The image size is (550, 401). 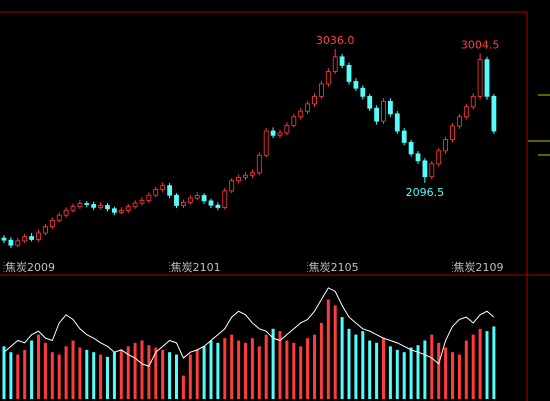 What do you see at coordinates (334, 267) in the screenshot?
I see `x-tick-label: 焦炭2105` at bounding box center [334, 267].